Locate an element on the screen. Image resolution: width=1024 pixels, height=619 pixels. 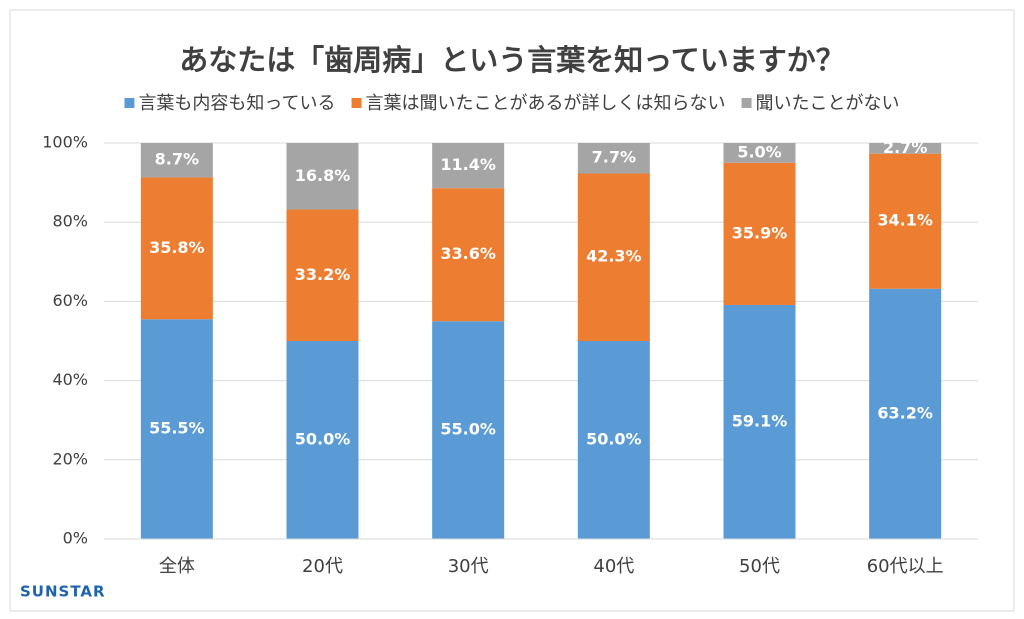
data-label: 2.7% is located at coordinates (905, 147).